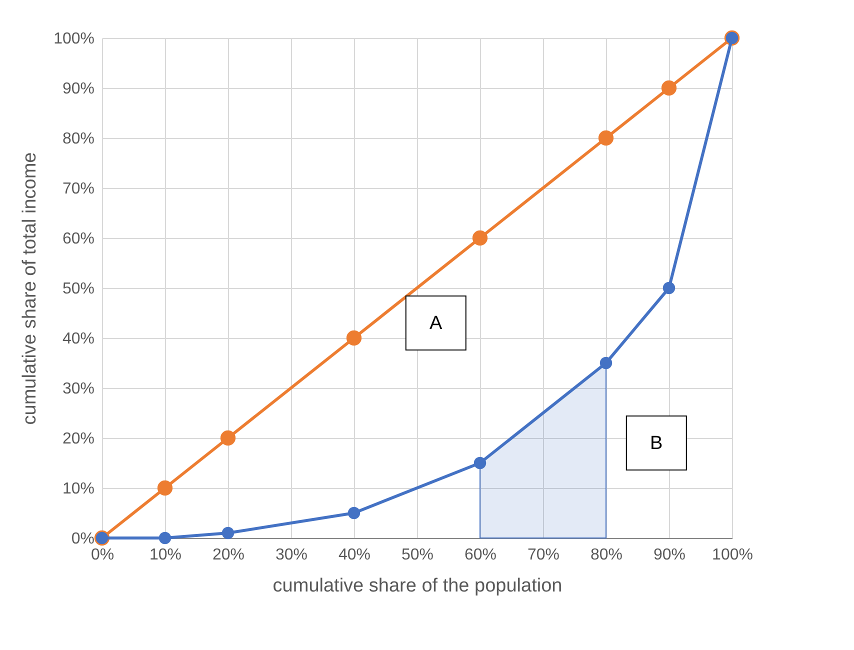 The image size is (854, 650). I want to click on x-tick-label: 80%, so click(606, 555).